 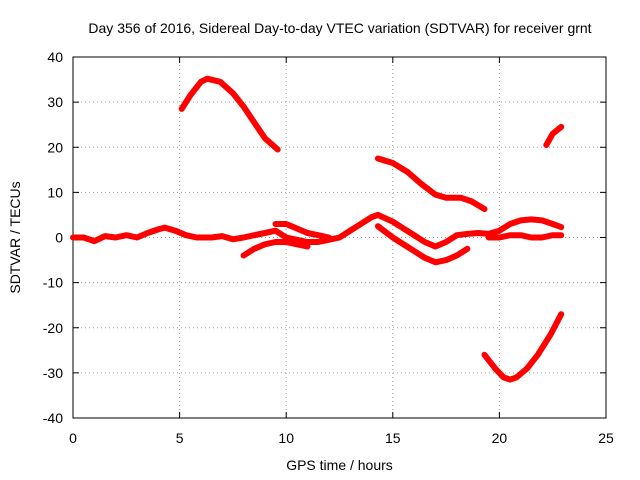 I want to click on y-tick-label: 30, so click(x=55, y=102).